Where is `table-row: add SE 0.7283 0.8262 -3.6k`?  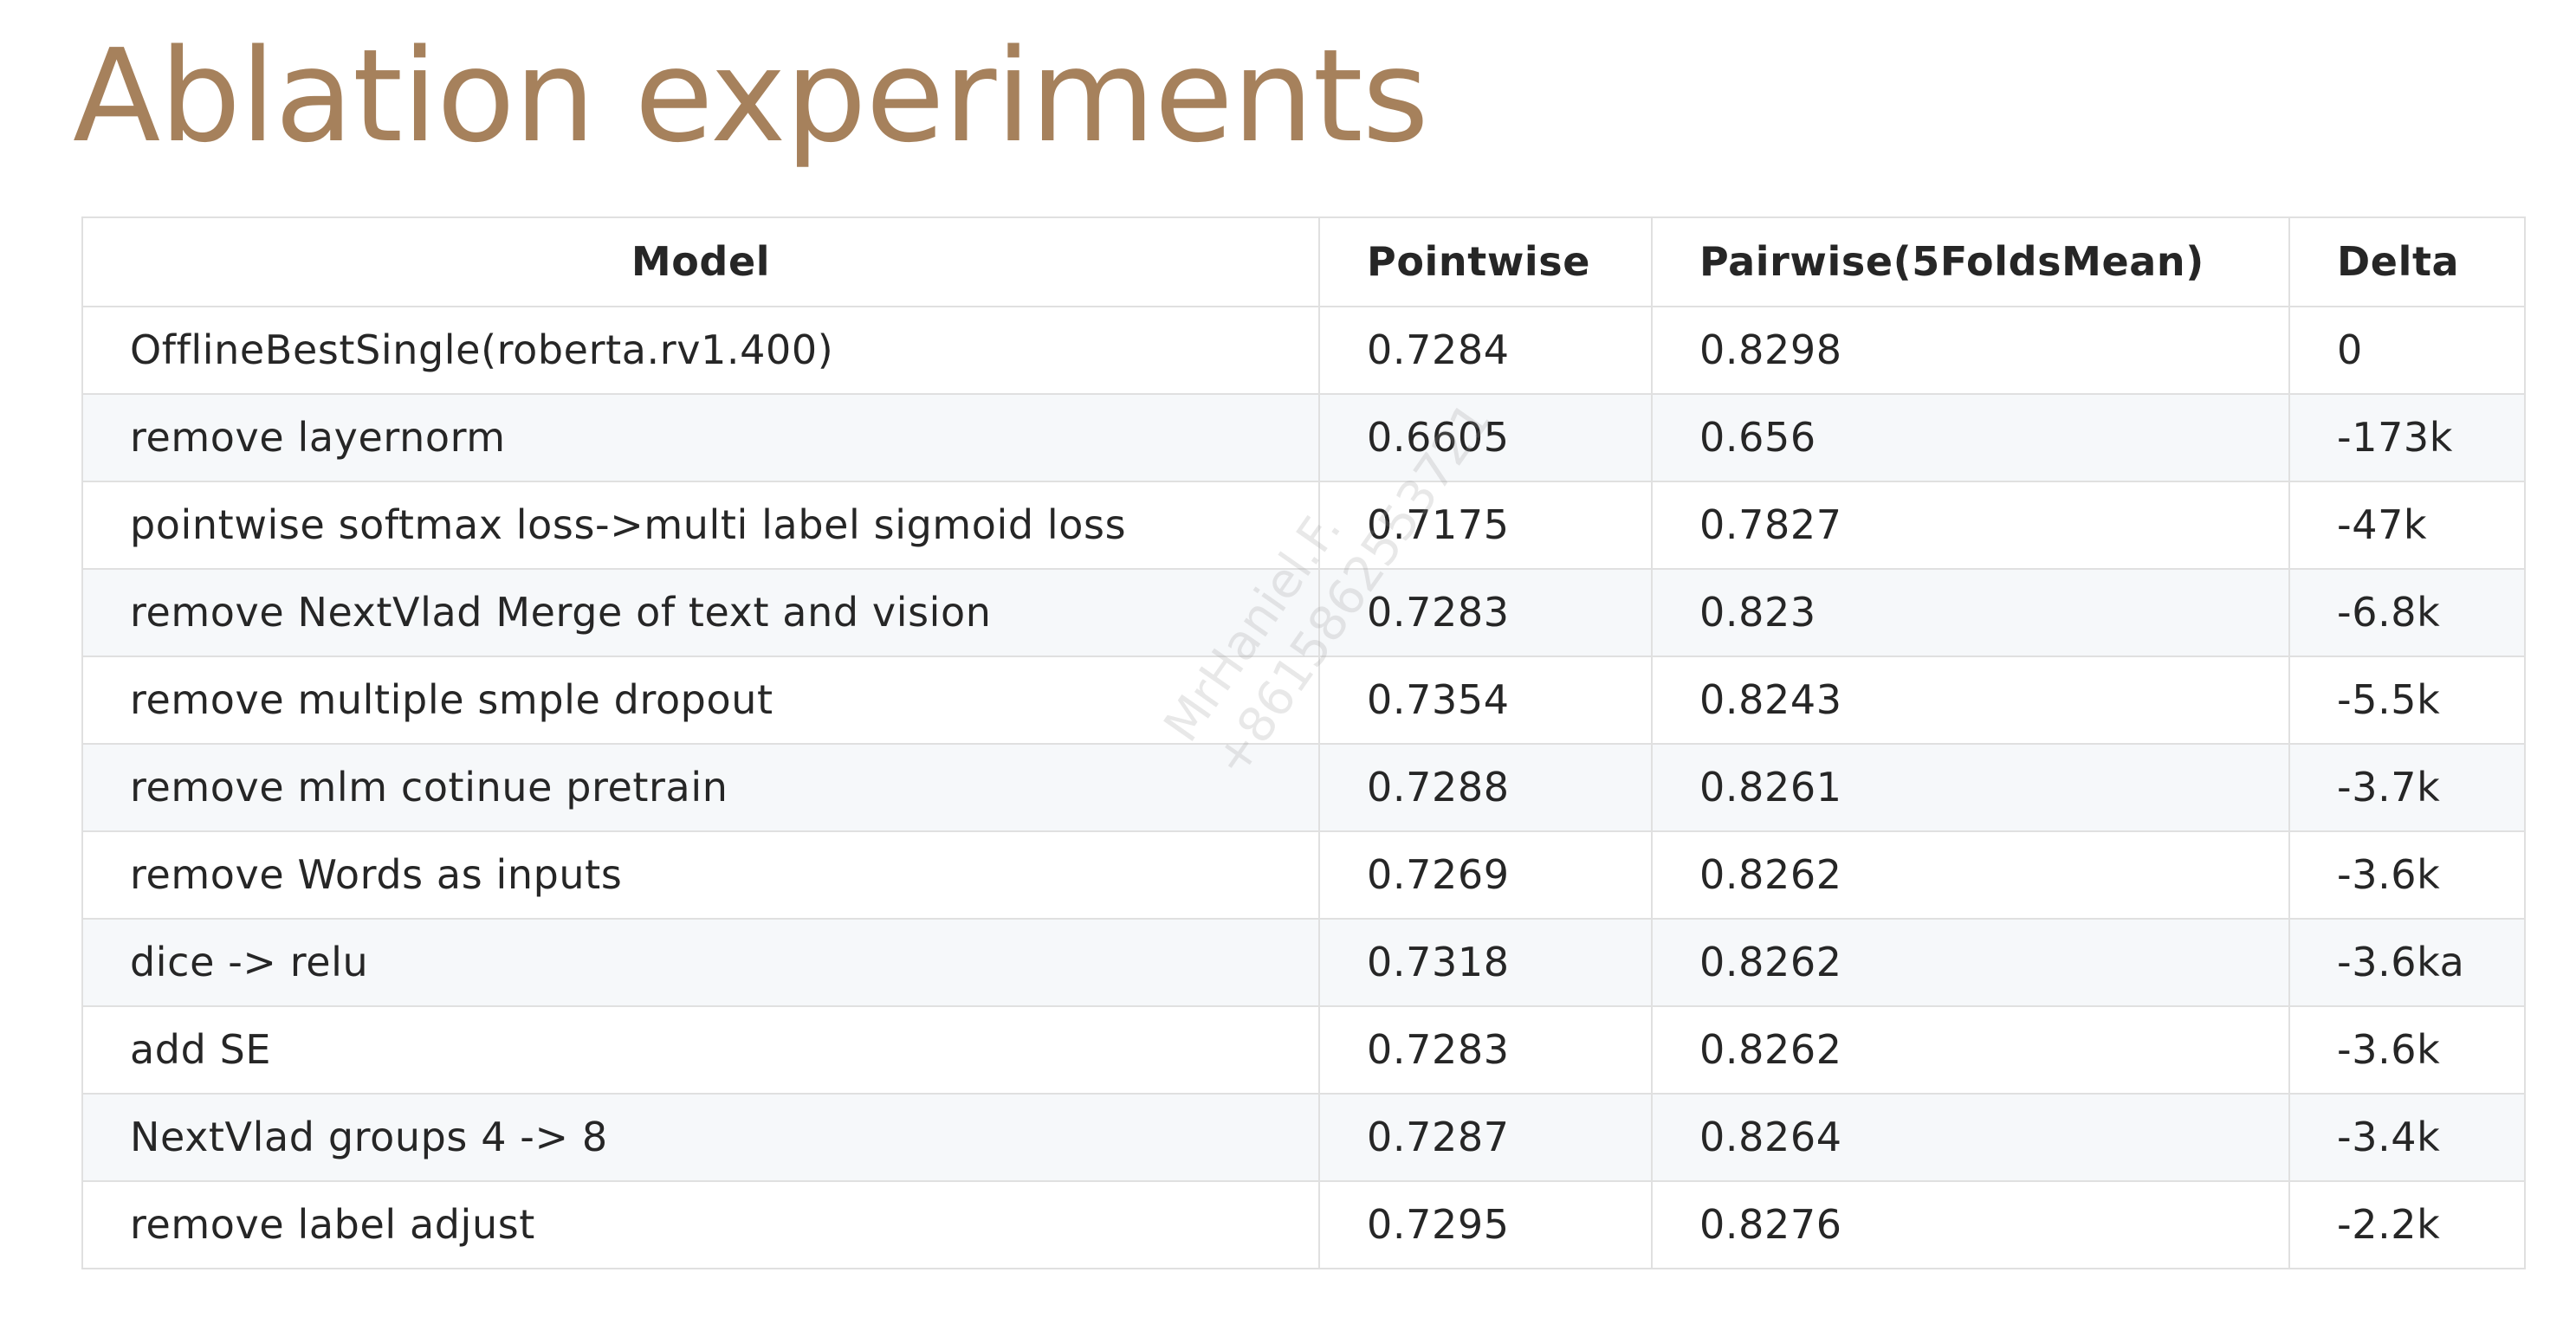
table-row: add SE 0.7283 0.8262 -3.6k is located at coordinates (1303, 1050).